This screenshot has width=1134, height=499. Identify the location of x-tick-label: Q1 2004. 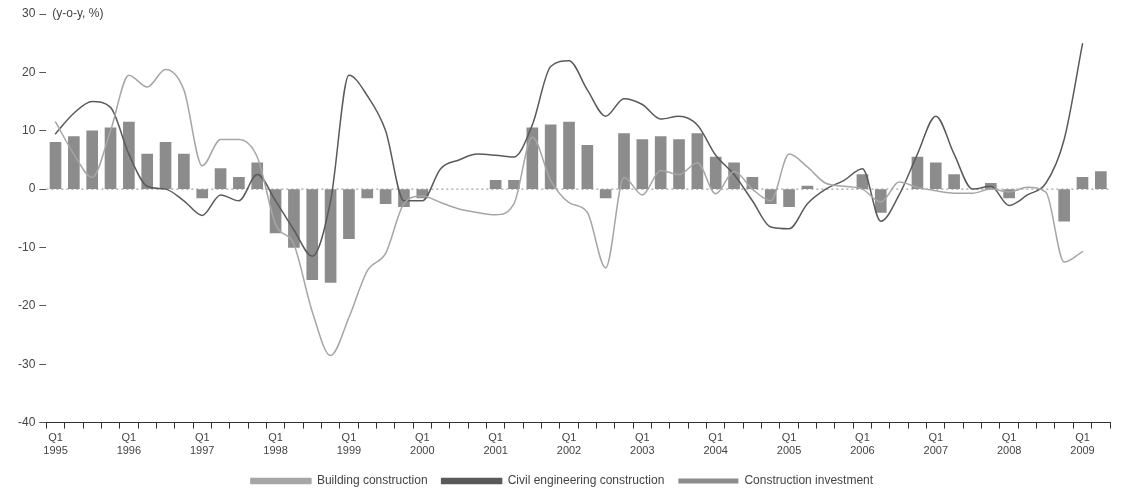
(715, 444).